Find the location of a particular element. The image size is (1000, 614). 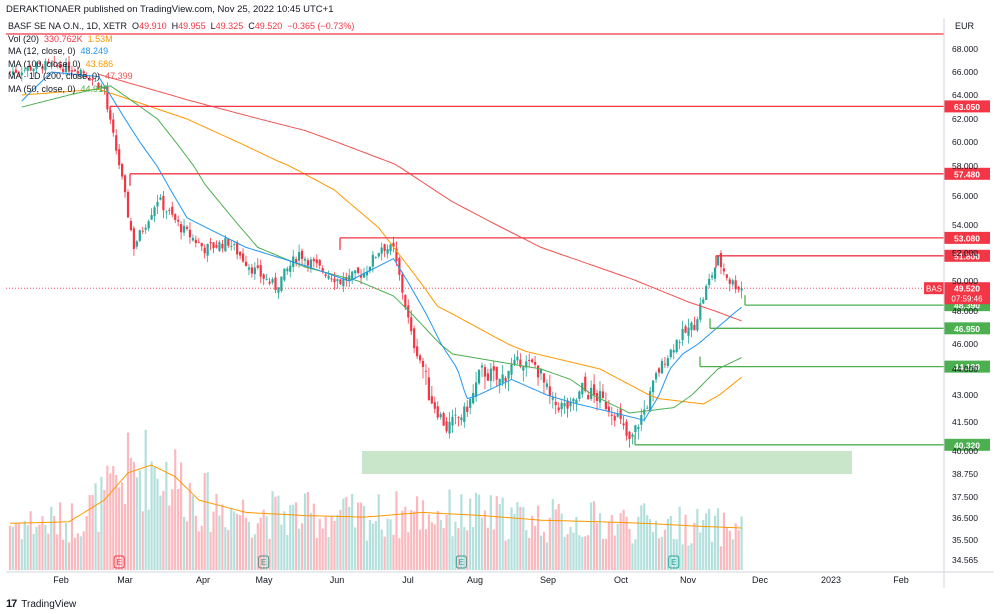

x-tick-label: Oct is located at coordinates (621, 580).